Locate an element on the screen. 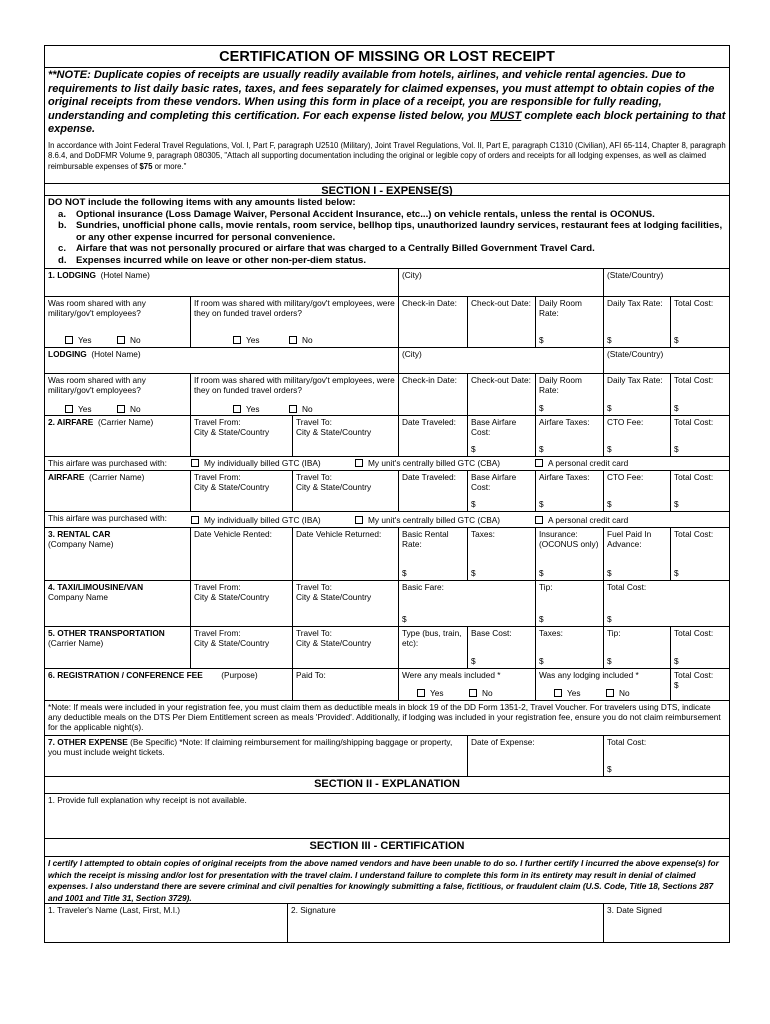 This screenshot has width=770, height=1024. other-travel-to-field: Travel To: City & State/Country is located at coordinates (345, 647).